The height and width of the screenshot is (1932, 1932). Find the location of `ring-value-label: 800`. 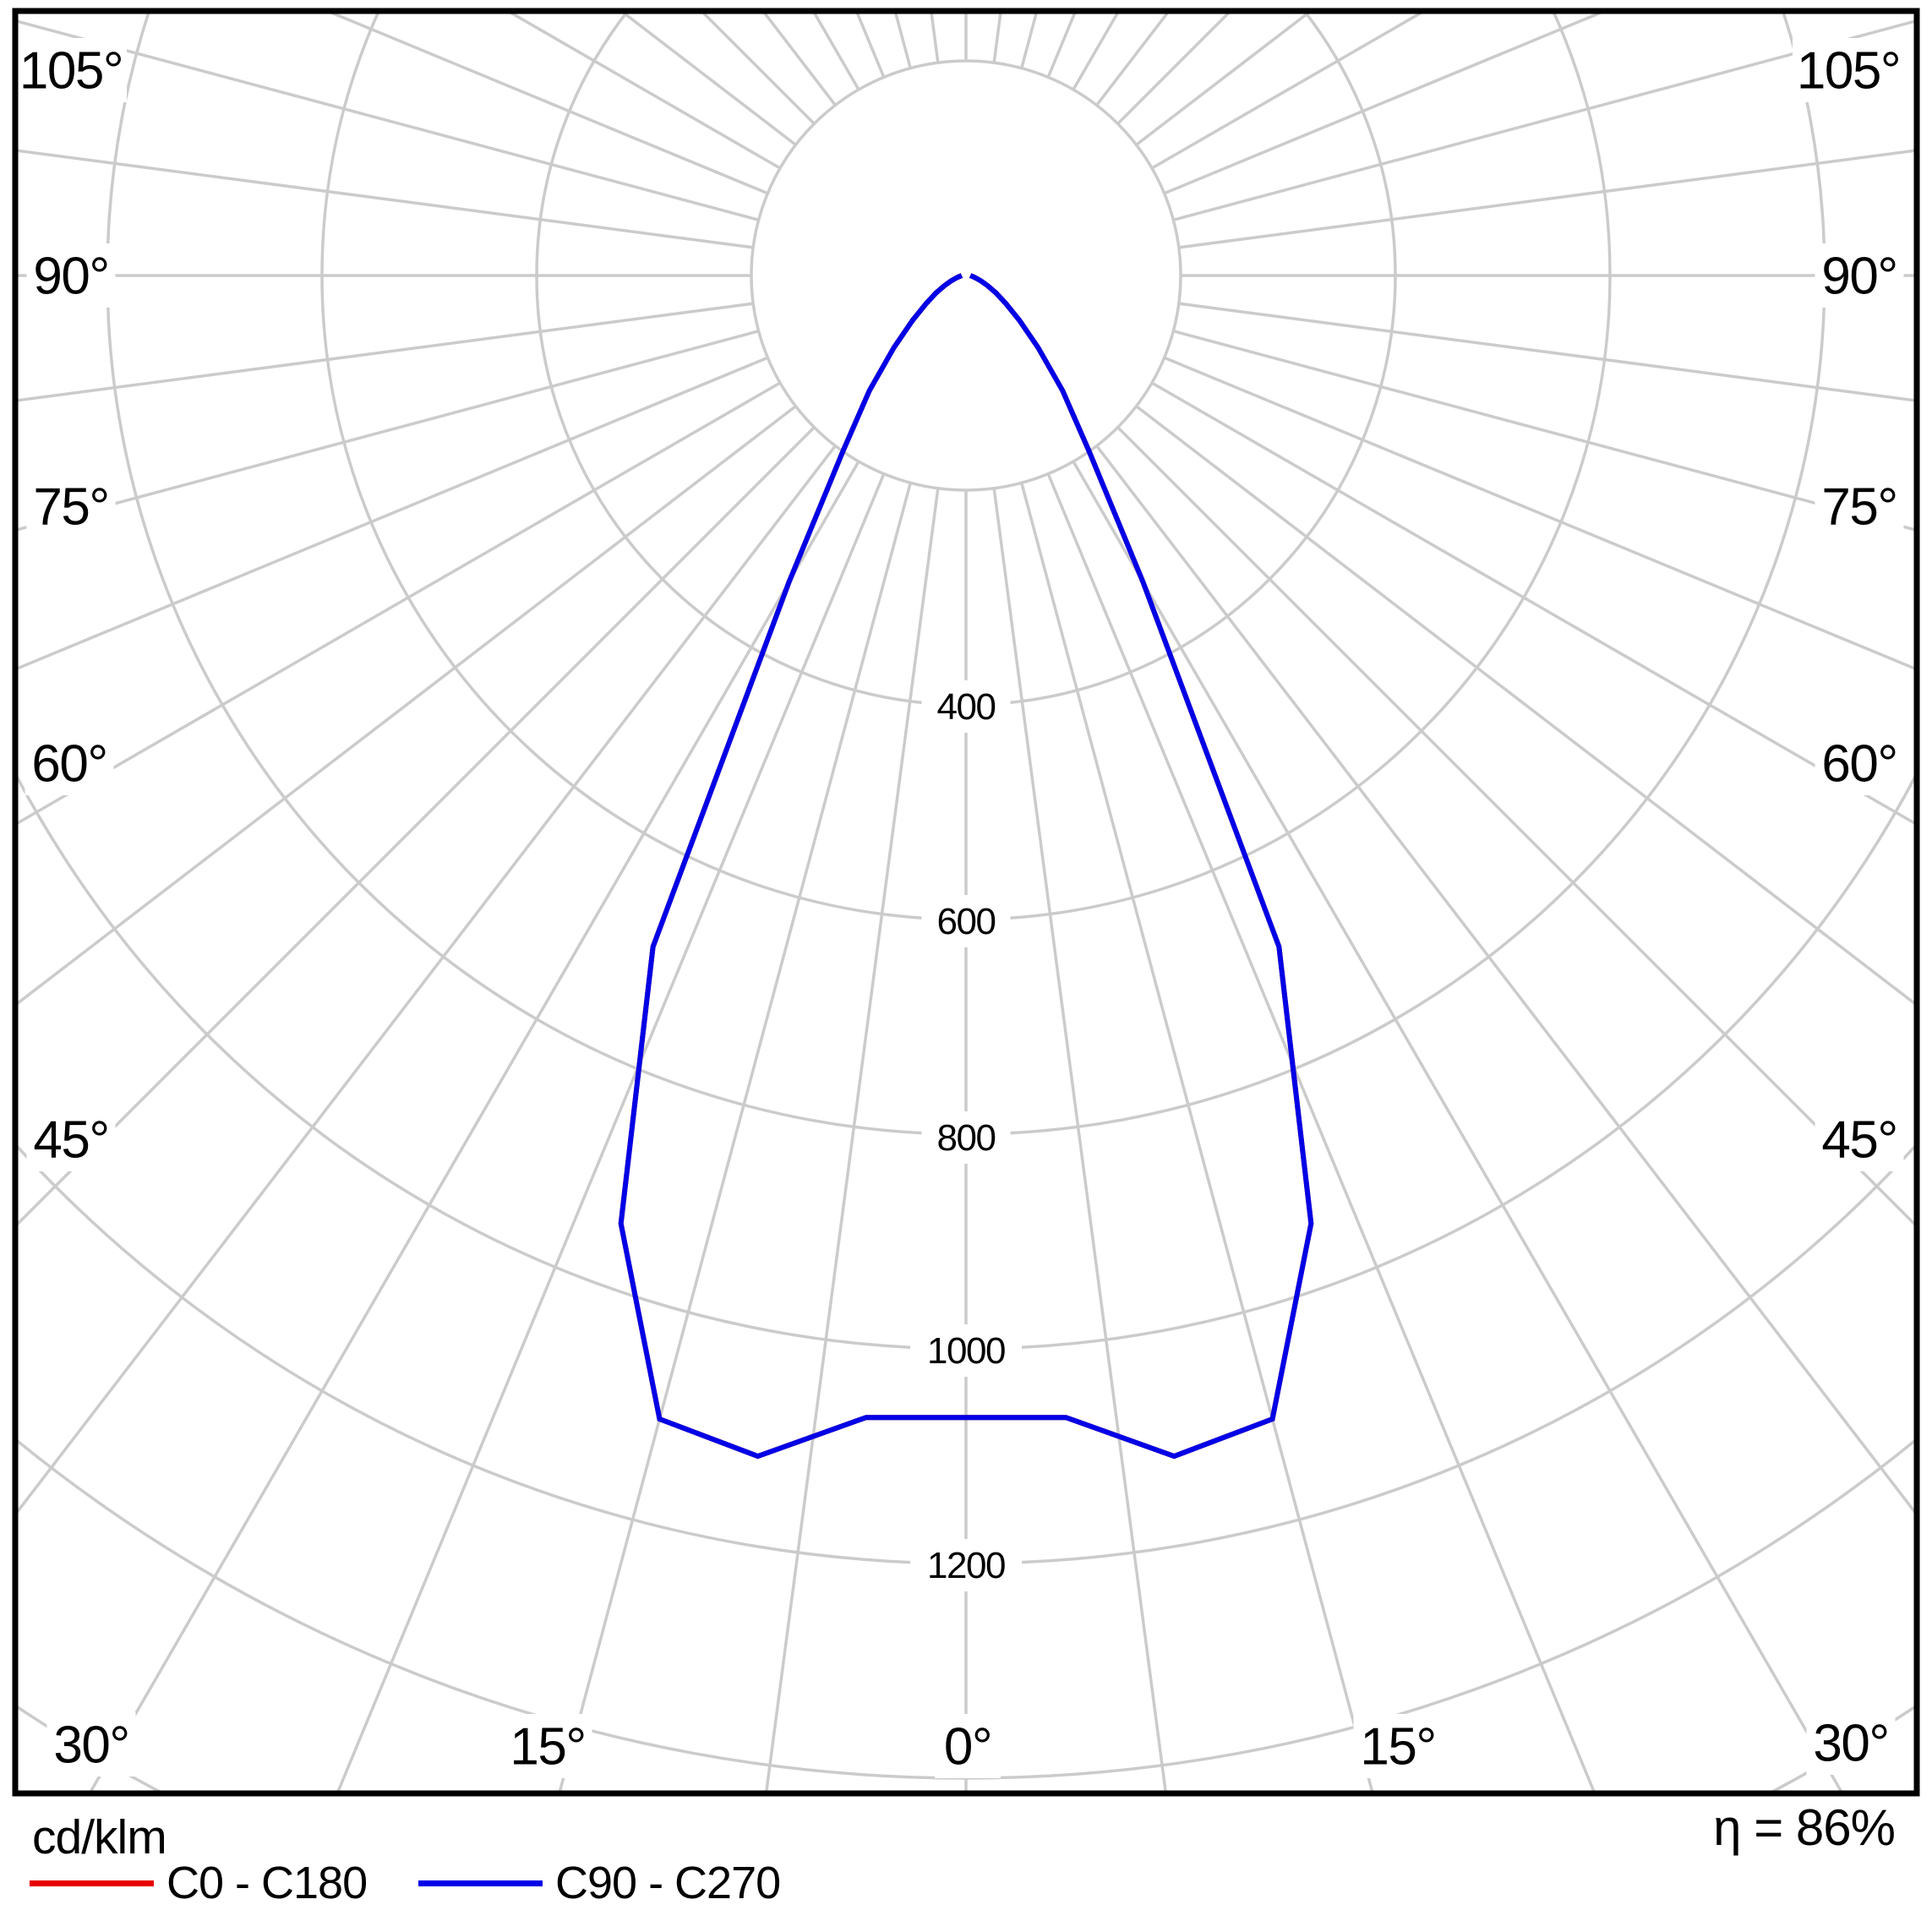

ring-value-label: 800 is located at coordinates (966, 1138).